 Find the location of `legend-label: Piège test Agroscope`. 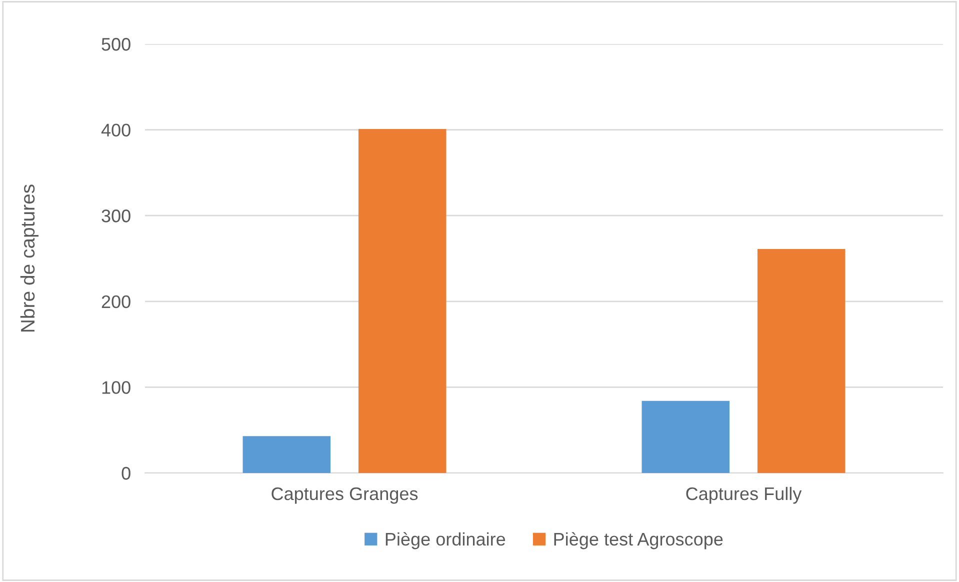

legend-label: Piège test Agroscope is located at coordinates (638, 541).